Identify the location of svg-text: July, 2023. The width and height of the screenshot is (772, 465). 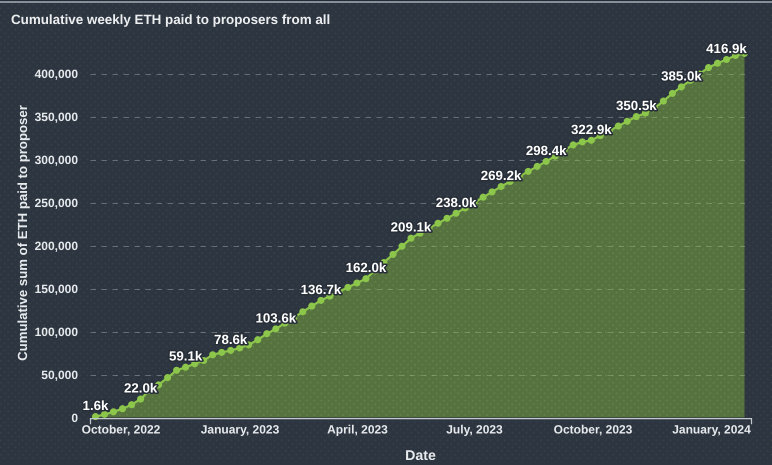
(474, 429).